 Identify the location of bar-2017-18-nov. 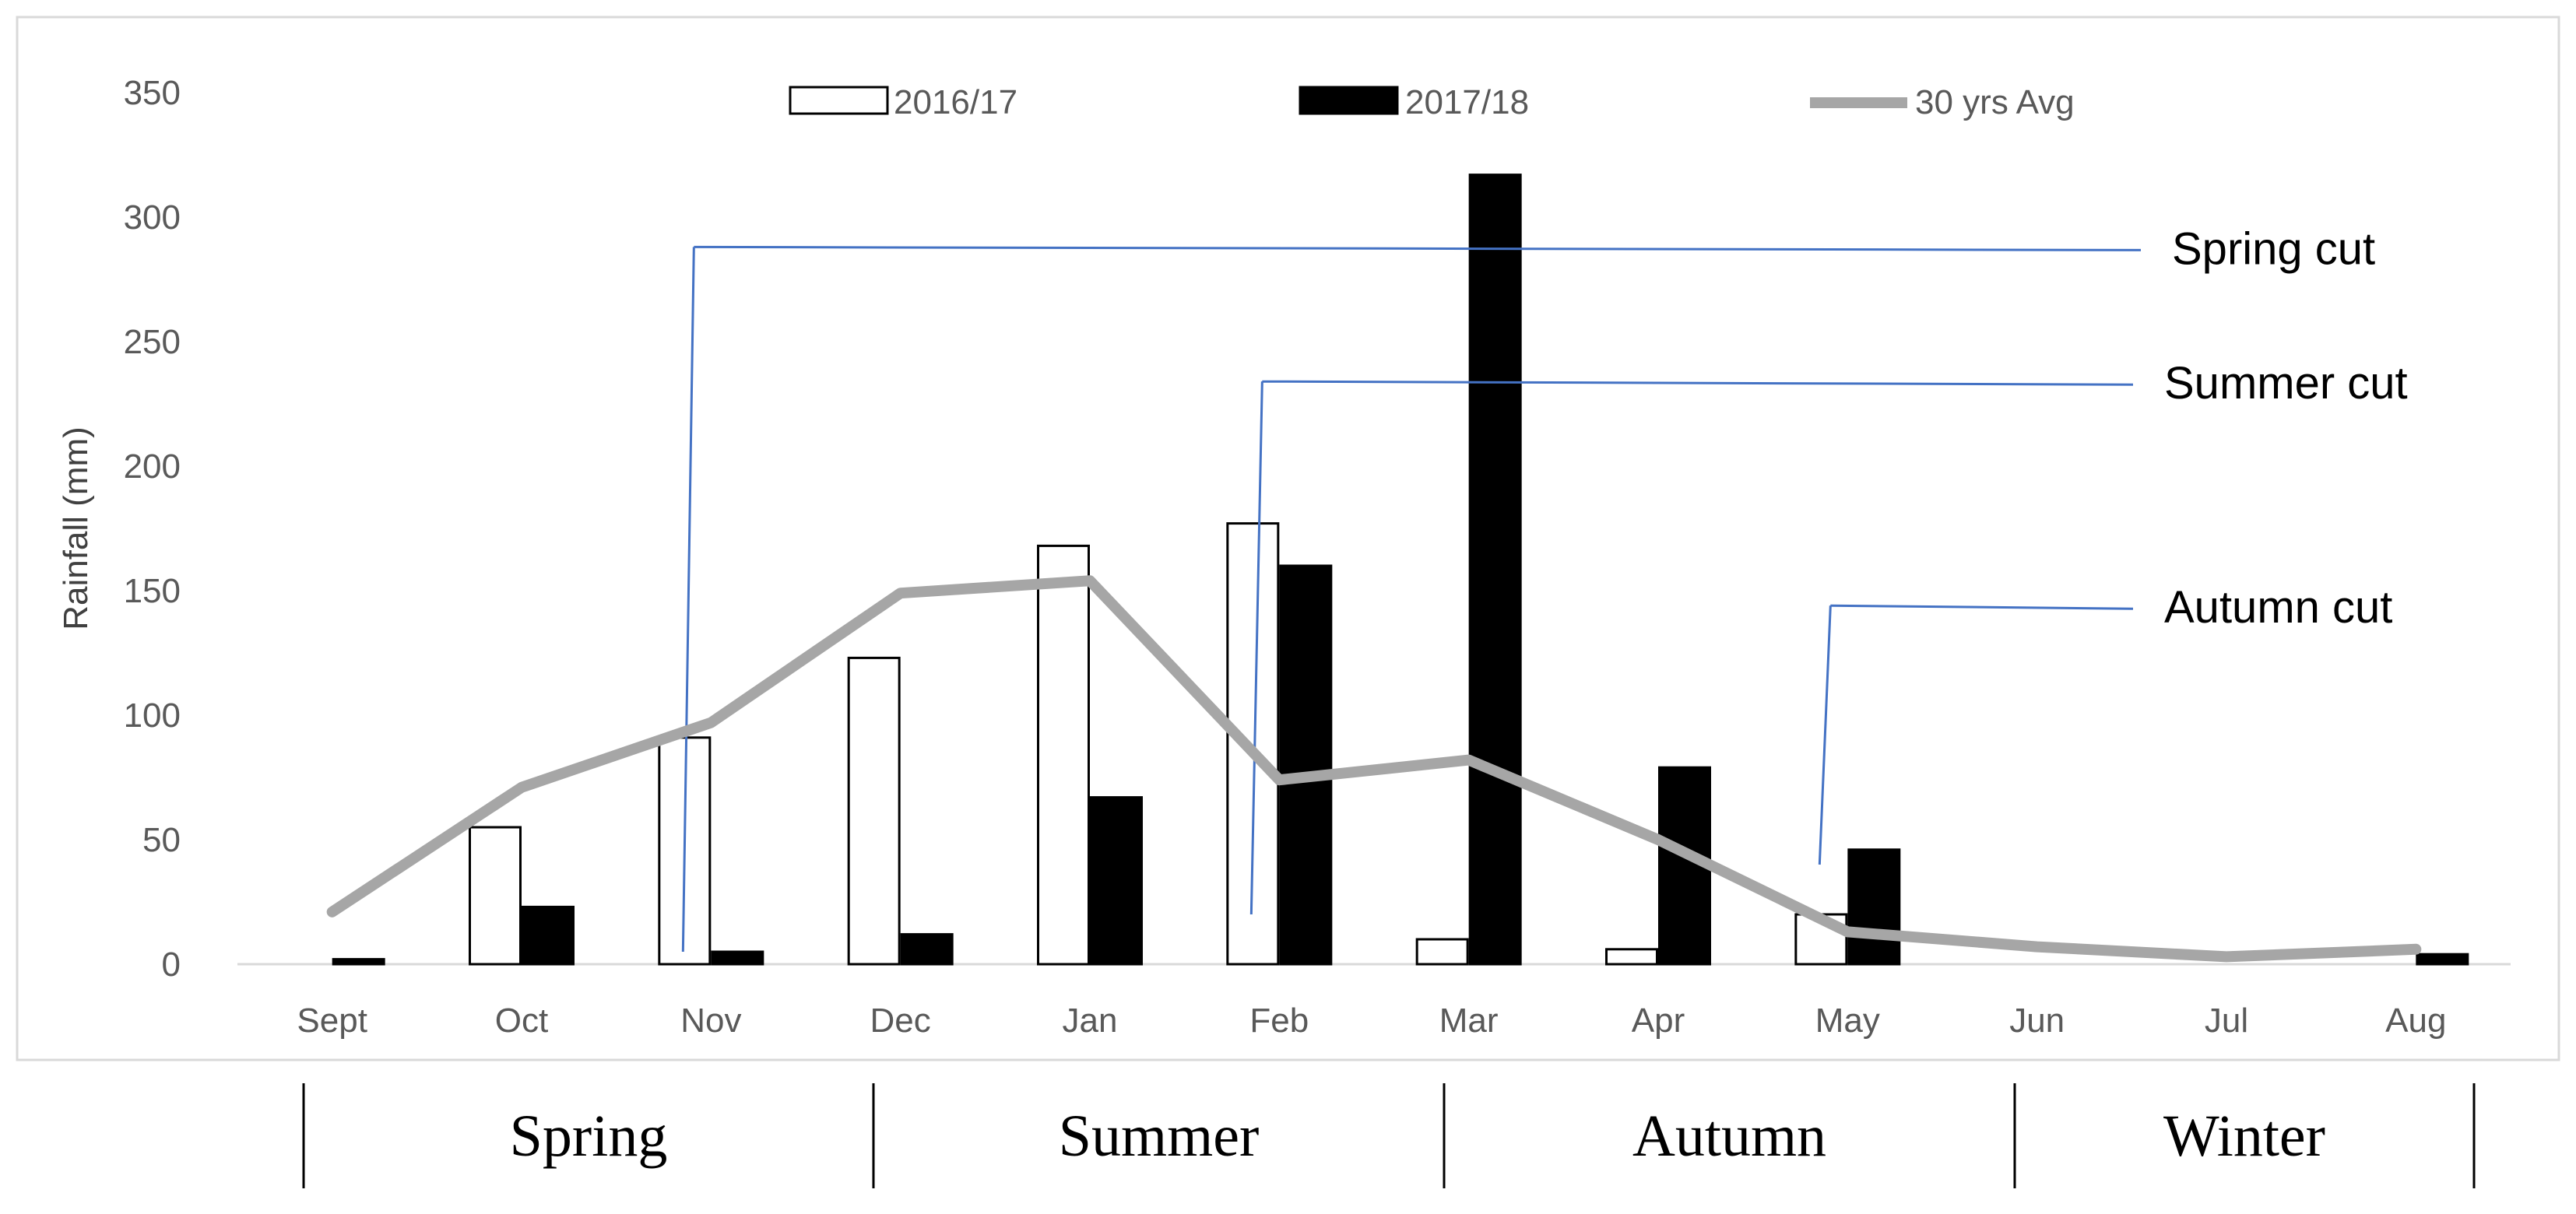
(737, 958).